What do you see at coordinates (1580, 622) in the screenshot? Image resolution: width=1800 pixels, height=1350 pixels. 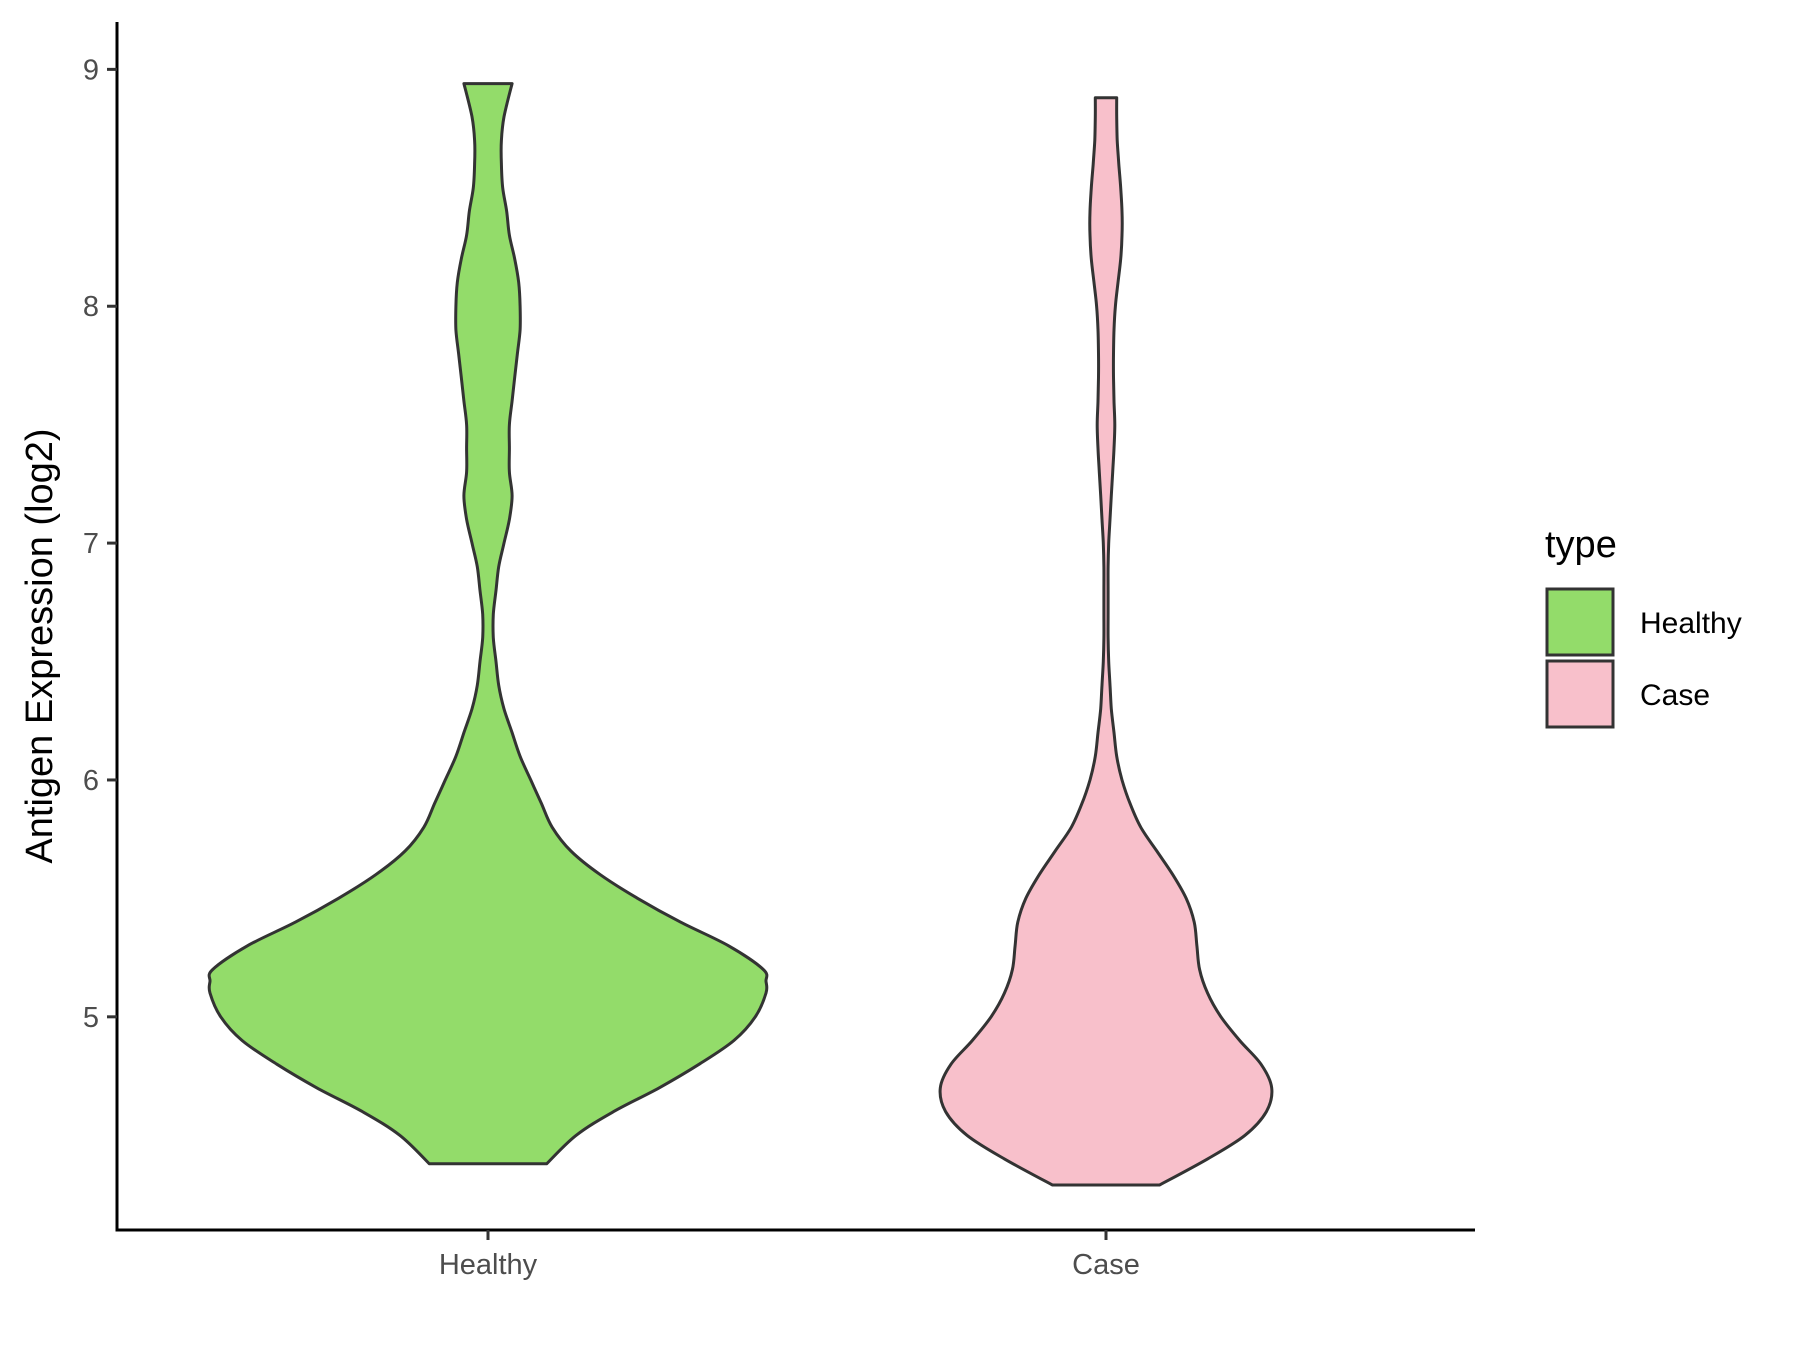 I see `legend-swatch-healthy` at bounding box center [1580, 622].